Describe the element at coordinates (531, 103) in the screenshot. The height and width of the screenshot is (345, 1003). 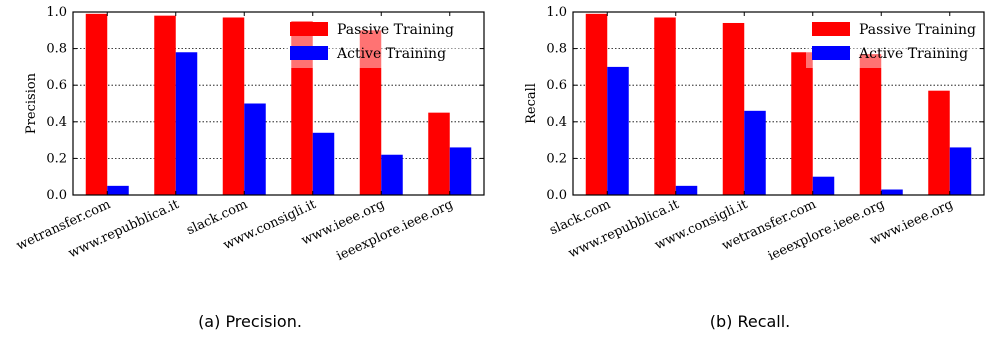
I see `y-axis-label: Recall` at that location.